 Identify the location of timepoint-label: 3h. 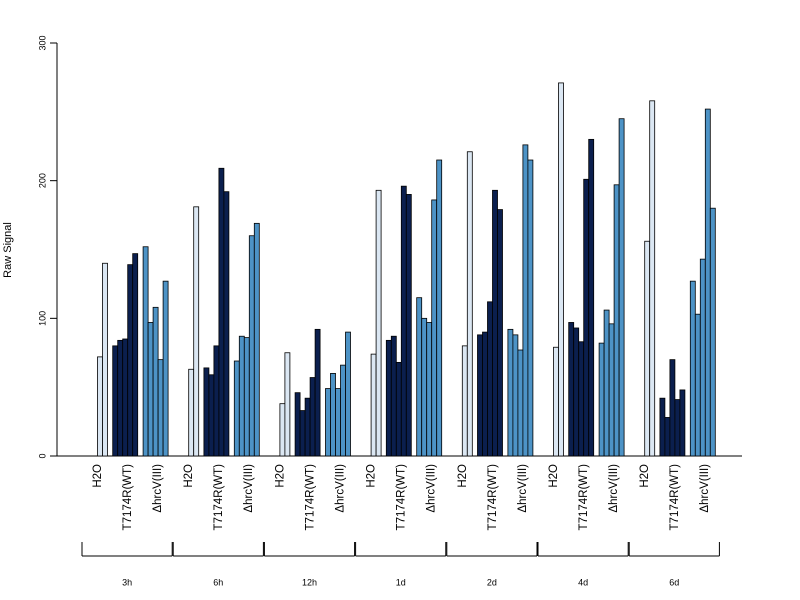
(127, 582).